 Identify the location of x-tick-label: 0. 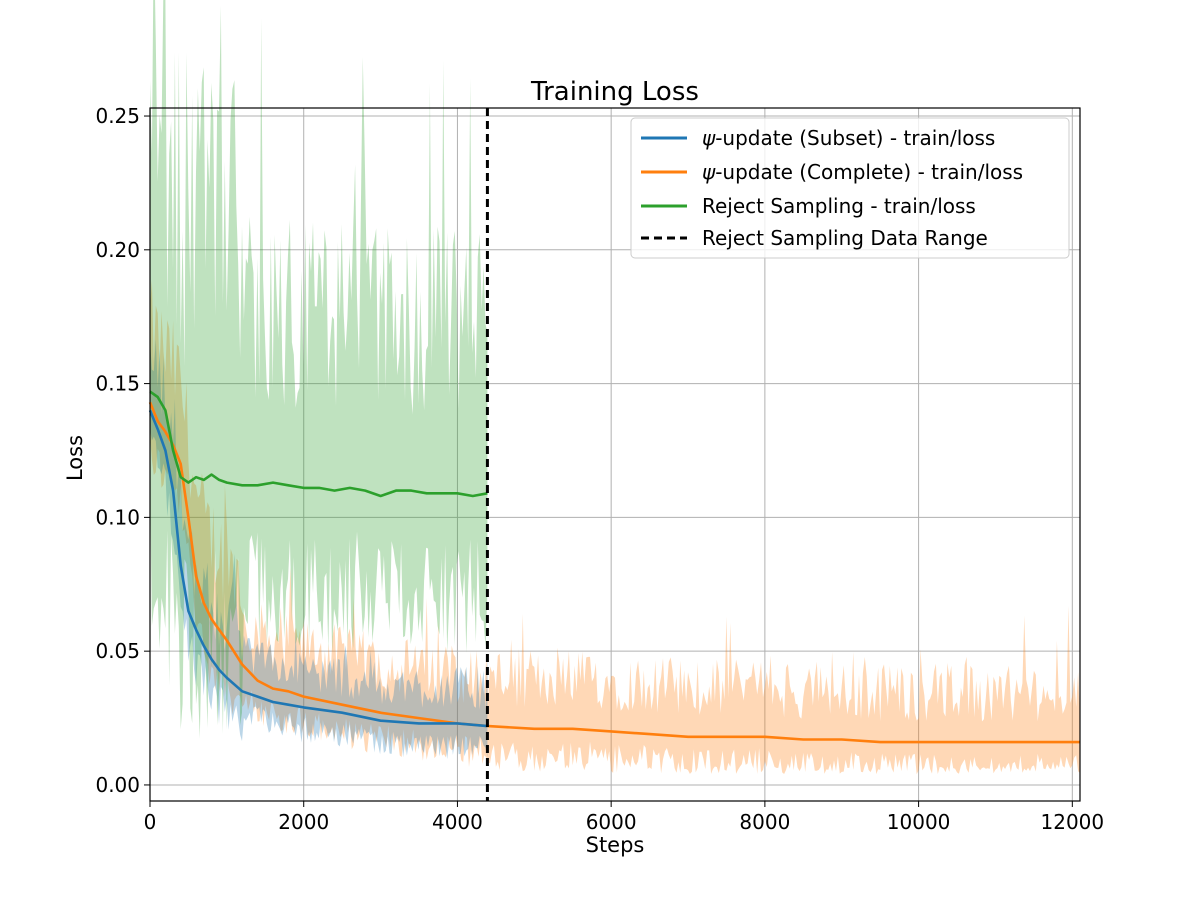
(150, 822).